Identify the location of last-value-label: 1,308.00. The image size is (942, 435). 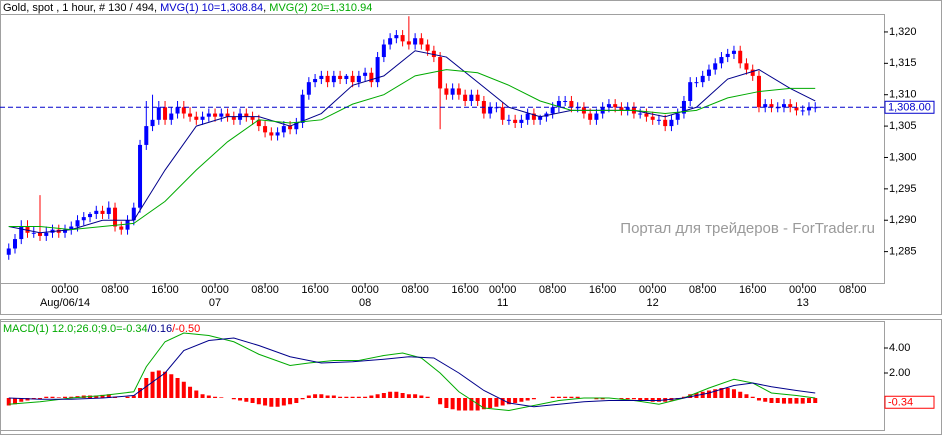
(909, 108).